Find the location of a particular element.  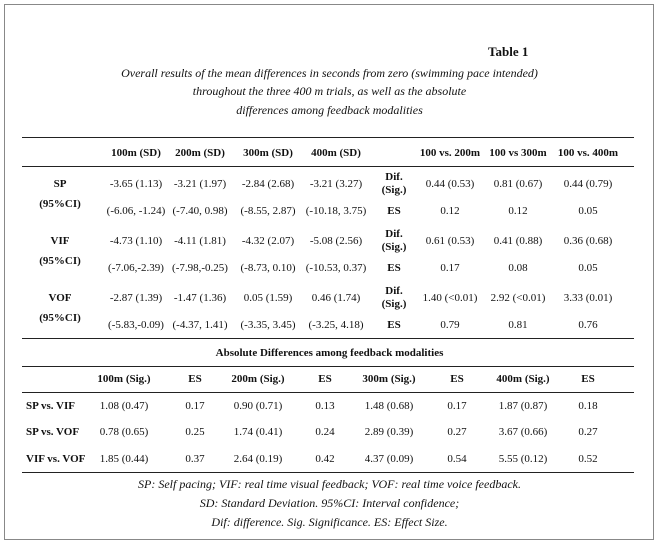

table-cell: 1.48 (0.68) is located at coordinates (389, 405).